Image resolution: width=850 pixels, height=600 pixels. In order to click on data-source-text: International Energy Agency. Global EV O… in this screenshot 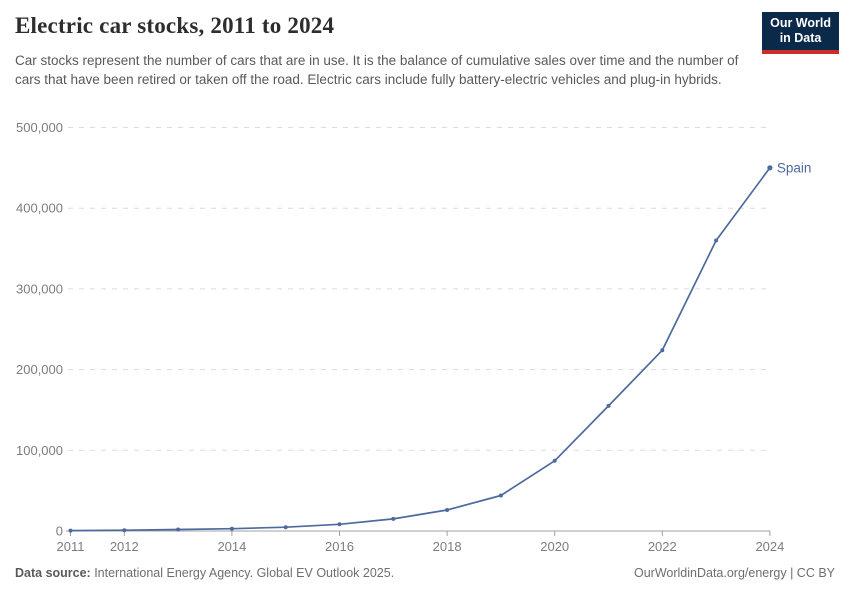, I will do `click(242, 573)`.